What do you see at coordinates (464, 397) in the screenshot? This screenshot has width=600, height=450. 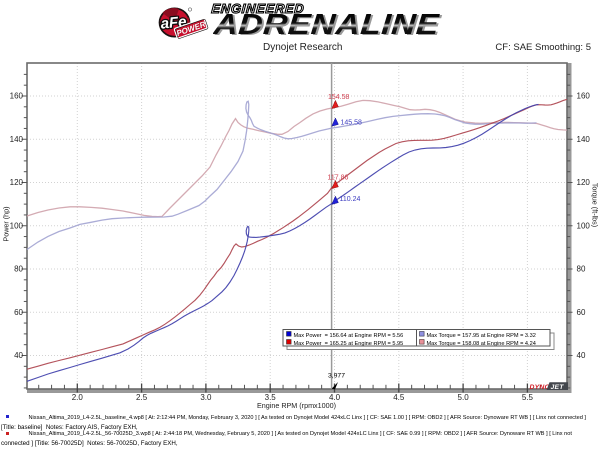 I see `svg-text: 5.0` at bounding box center [464, 397].